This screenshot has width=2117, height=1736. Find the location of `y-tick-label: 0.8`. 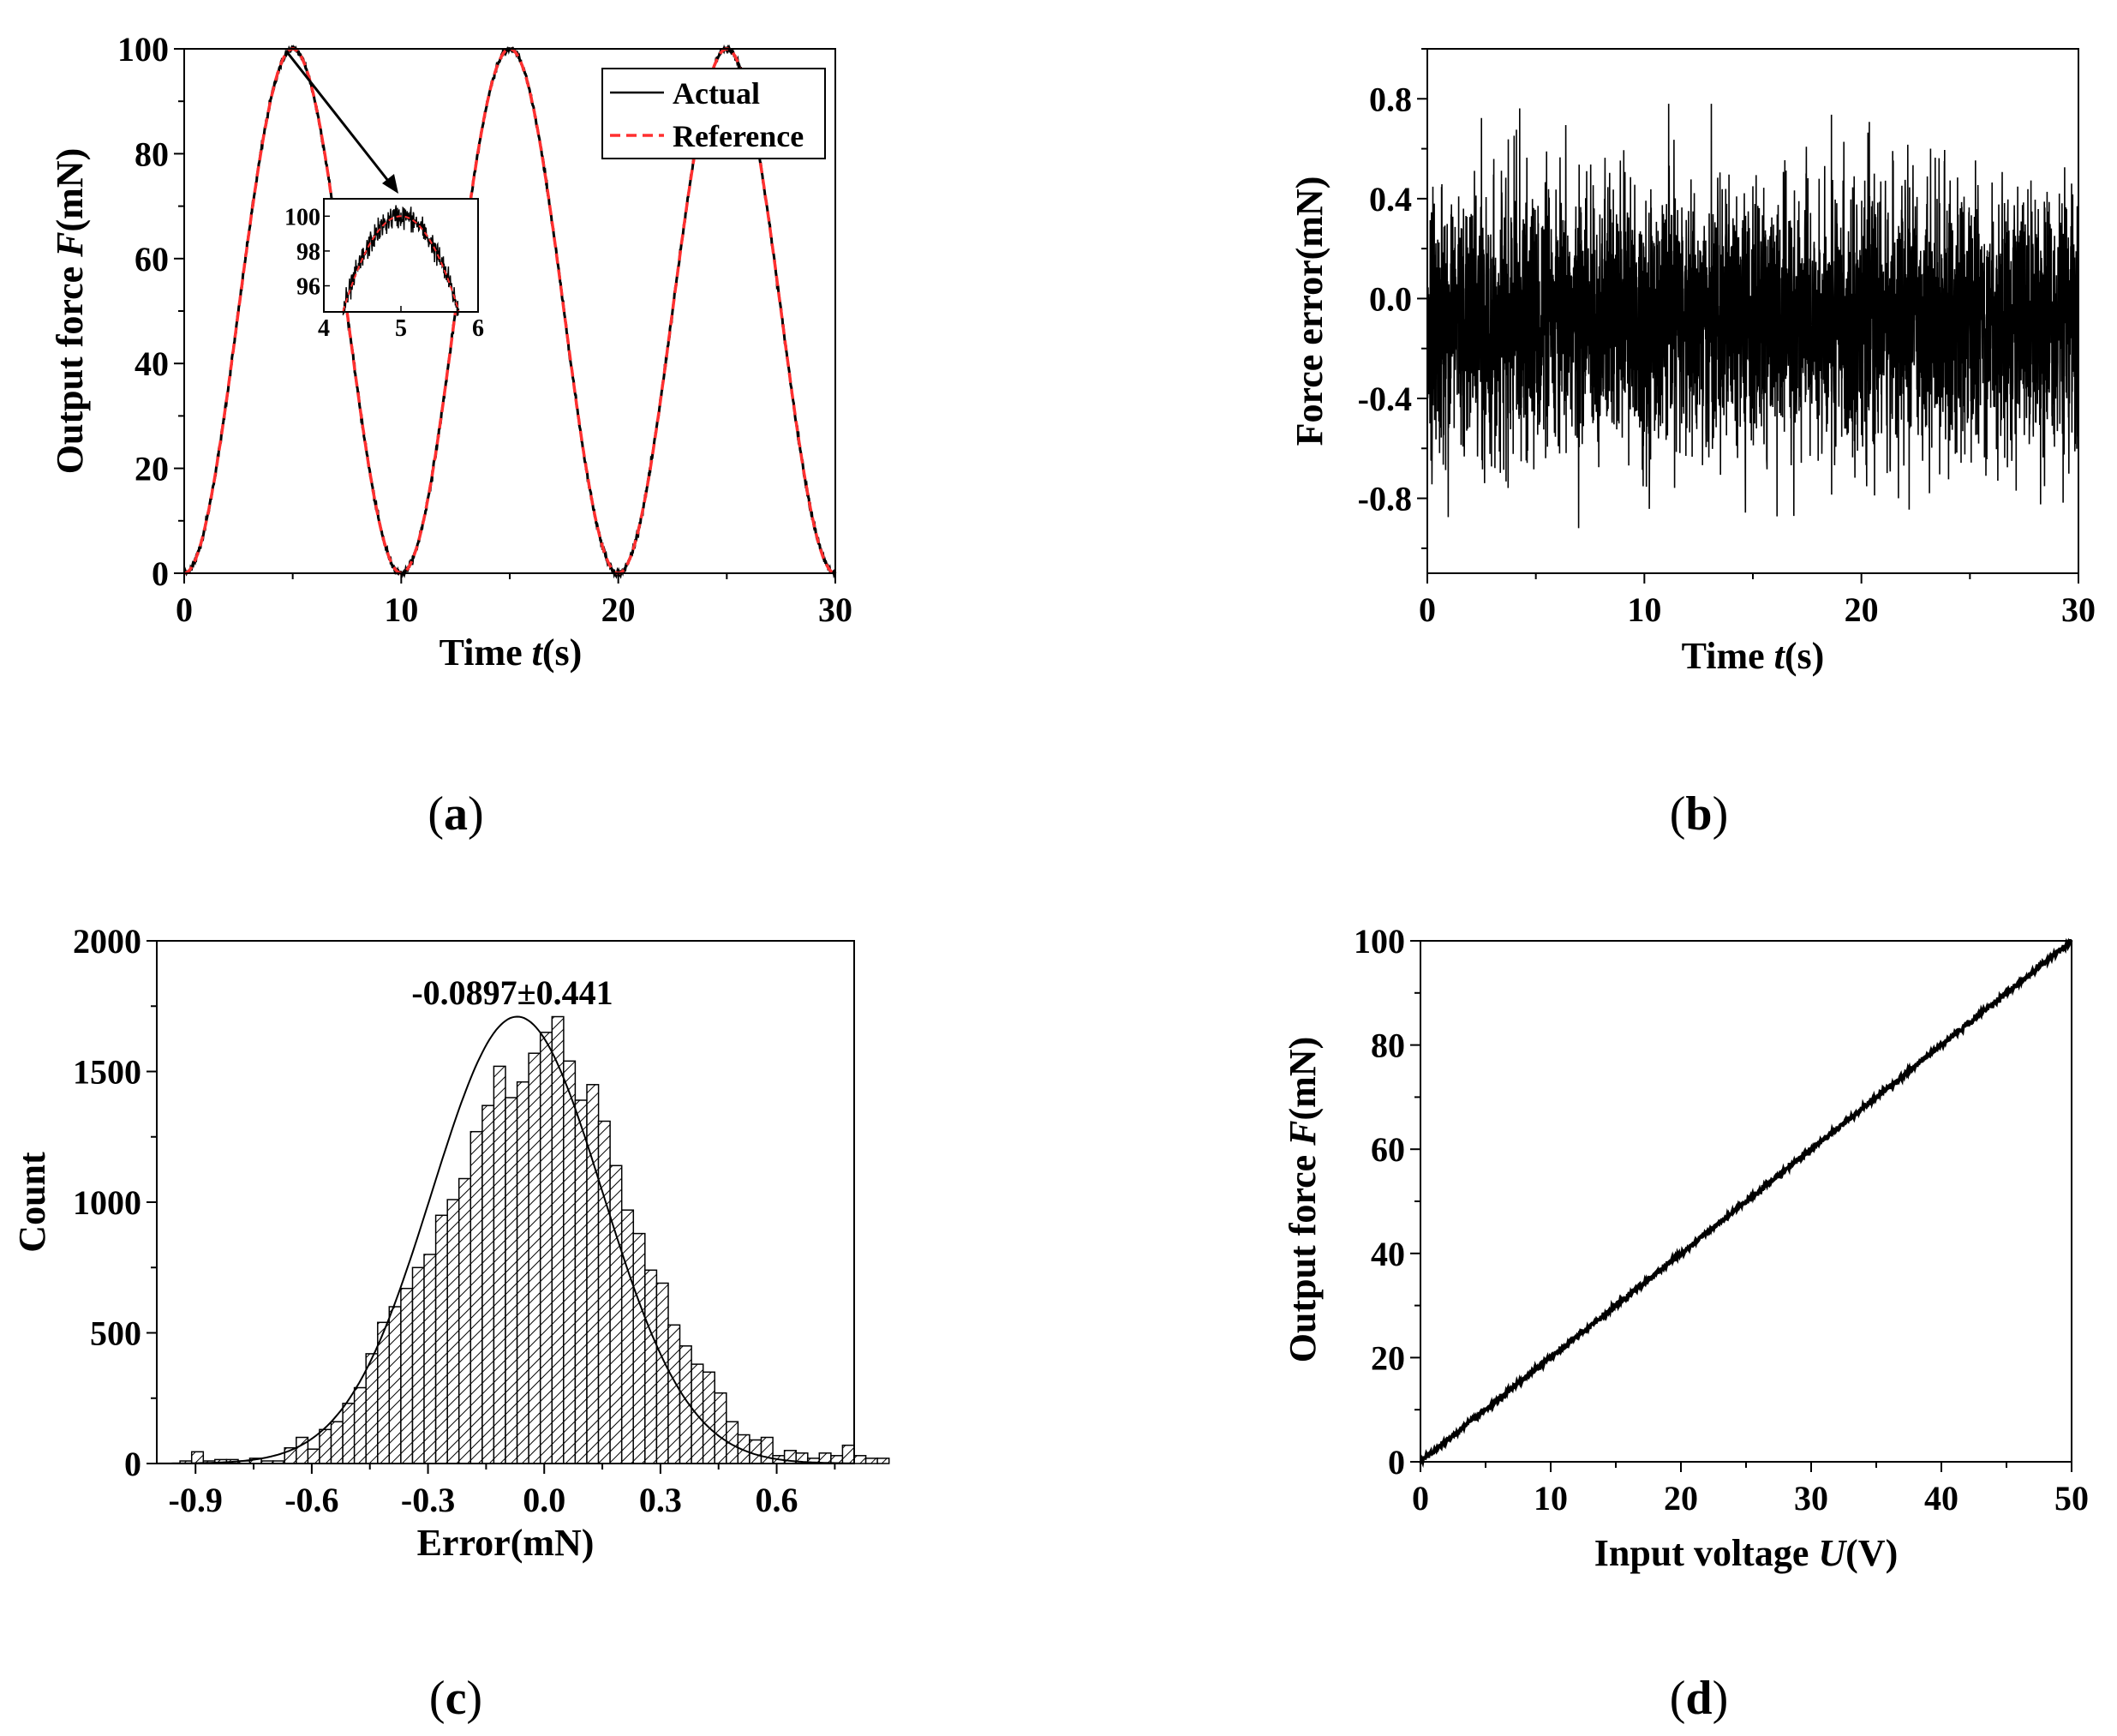

y-tick-label: 0.8 is located at coordinates (1390, 99).